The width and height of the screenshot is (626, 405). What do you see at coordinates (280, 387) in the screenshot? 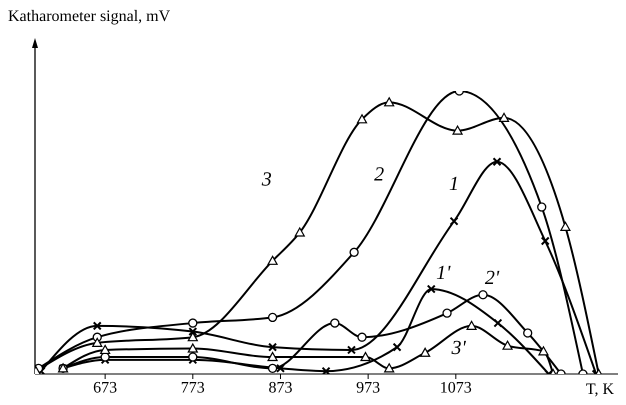
I see `x-tick-label: 873` at bounding box center [280, 387].